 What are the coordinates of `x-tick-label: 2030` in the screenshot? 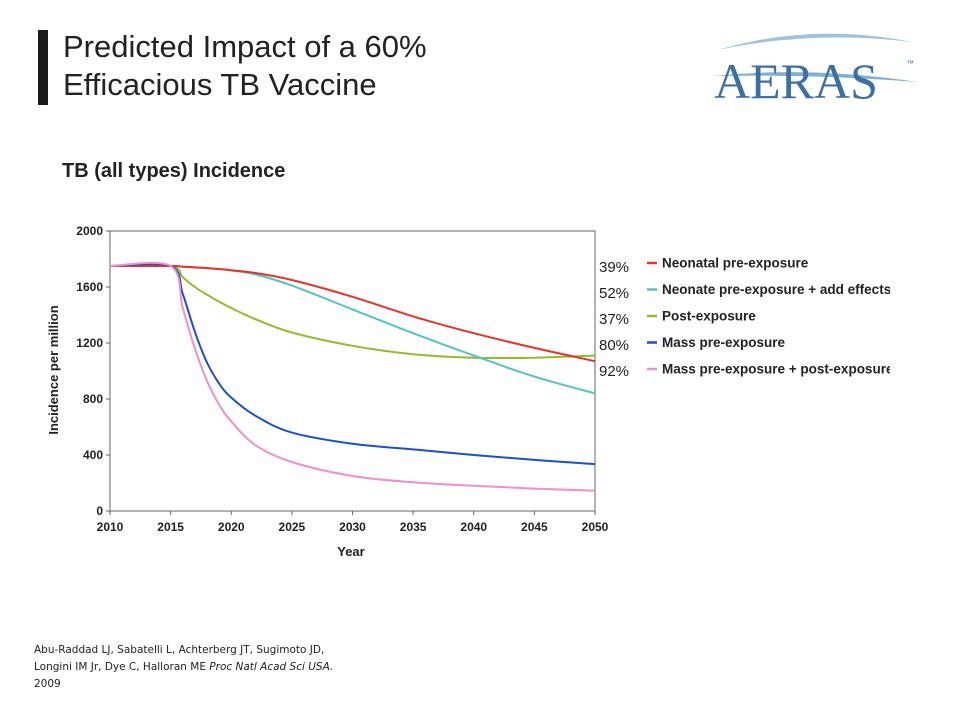 It's located at (352, 527).